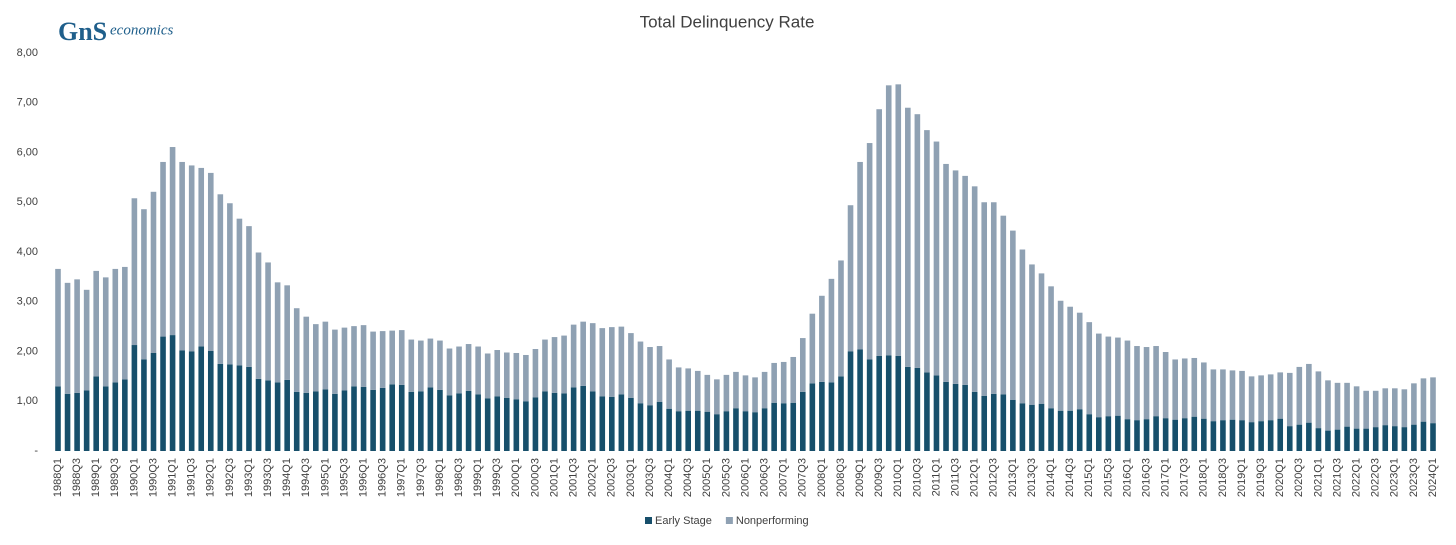 The width and height of the screenshot is (1456, 545). I want to click on x-tick-label: 2006Q3, so click(765, 477).